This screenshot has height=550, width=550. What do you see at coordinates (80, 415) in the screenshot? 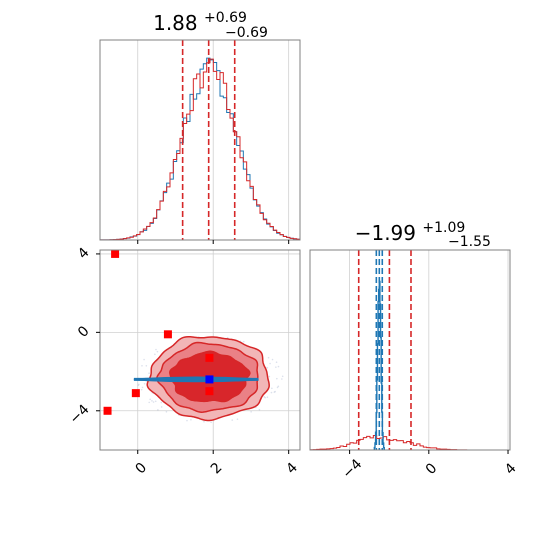
I see `y-tick-label: −4` at bounding box center [80, 415].